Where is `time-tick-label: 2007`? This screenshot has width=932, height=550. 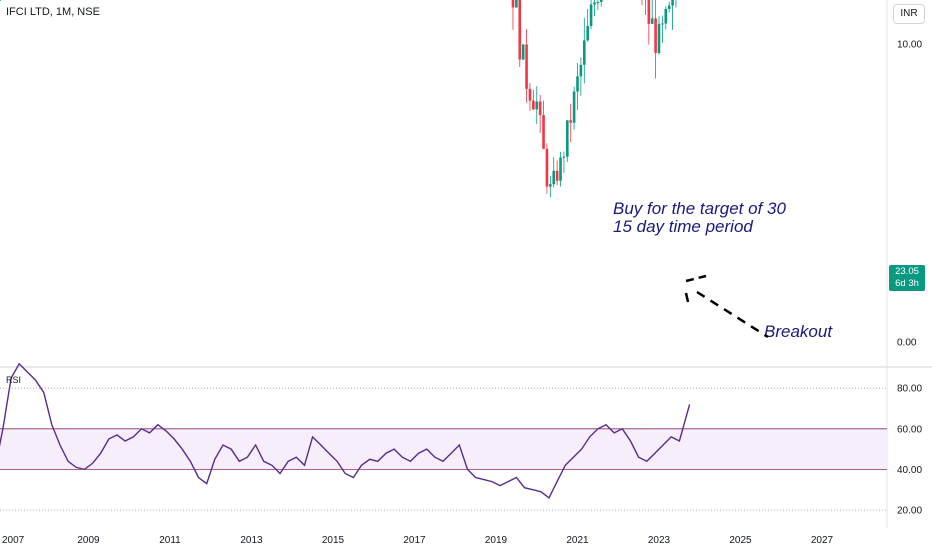
time-tick-label: 2007 is located at coordinates (13, 540).